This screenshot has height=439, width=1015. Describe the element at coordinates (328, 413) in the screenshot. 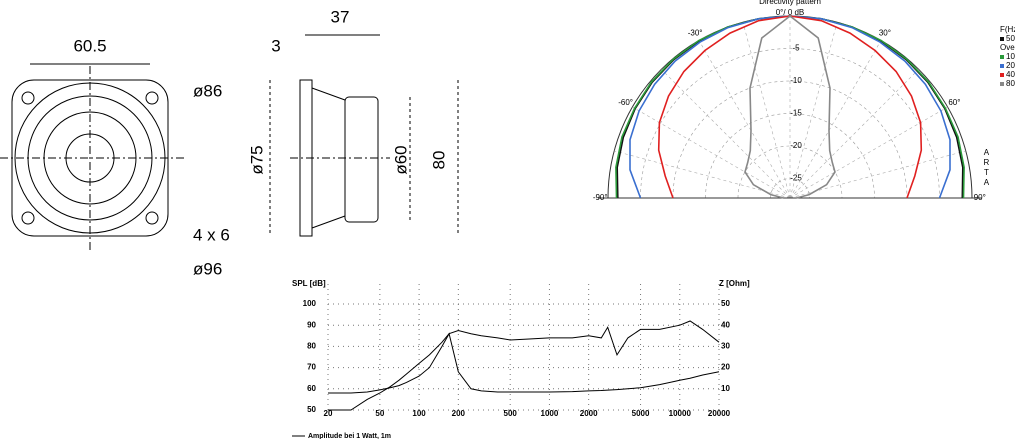

I see `x-tick-label: 20` at that location.